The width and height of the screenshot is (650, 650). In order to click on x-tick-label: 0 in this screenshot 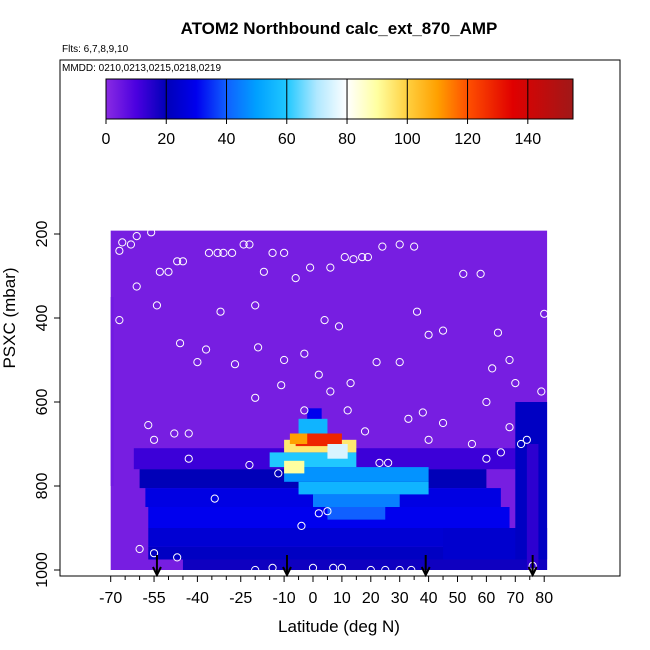, I will do `click(313, 598)`.